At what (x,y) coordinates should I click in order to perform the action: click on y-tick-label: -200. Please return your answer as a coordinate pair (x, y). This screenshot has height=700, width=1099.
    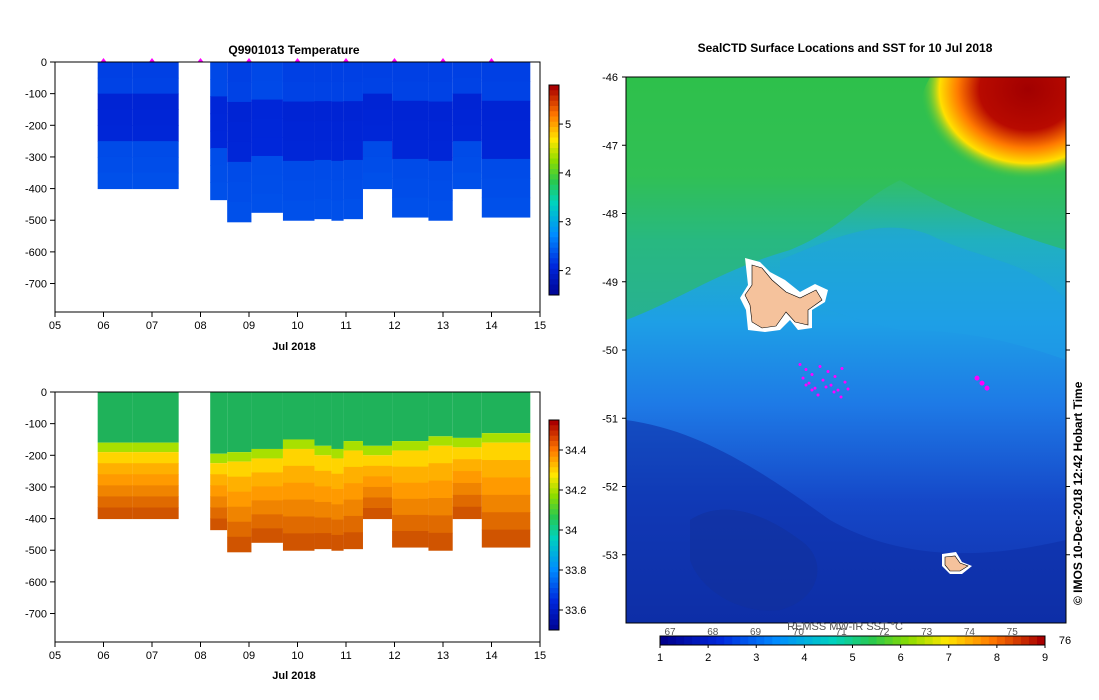
    Looking at the image, I should click on (36, 456).